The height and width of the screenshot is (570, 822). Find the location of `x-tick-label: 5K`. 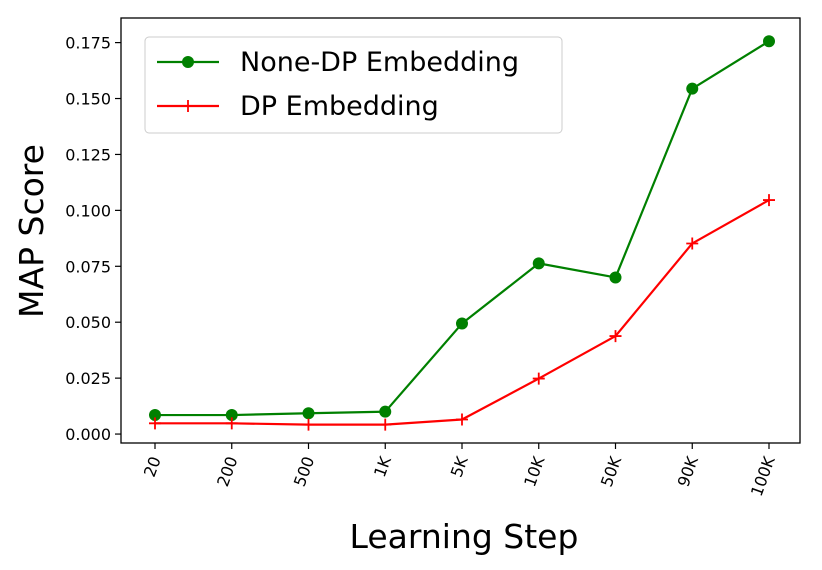

x-tick-label: 5K is located at coordinates (459, 466).